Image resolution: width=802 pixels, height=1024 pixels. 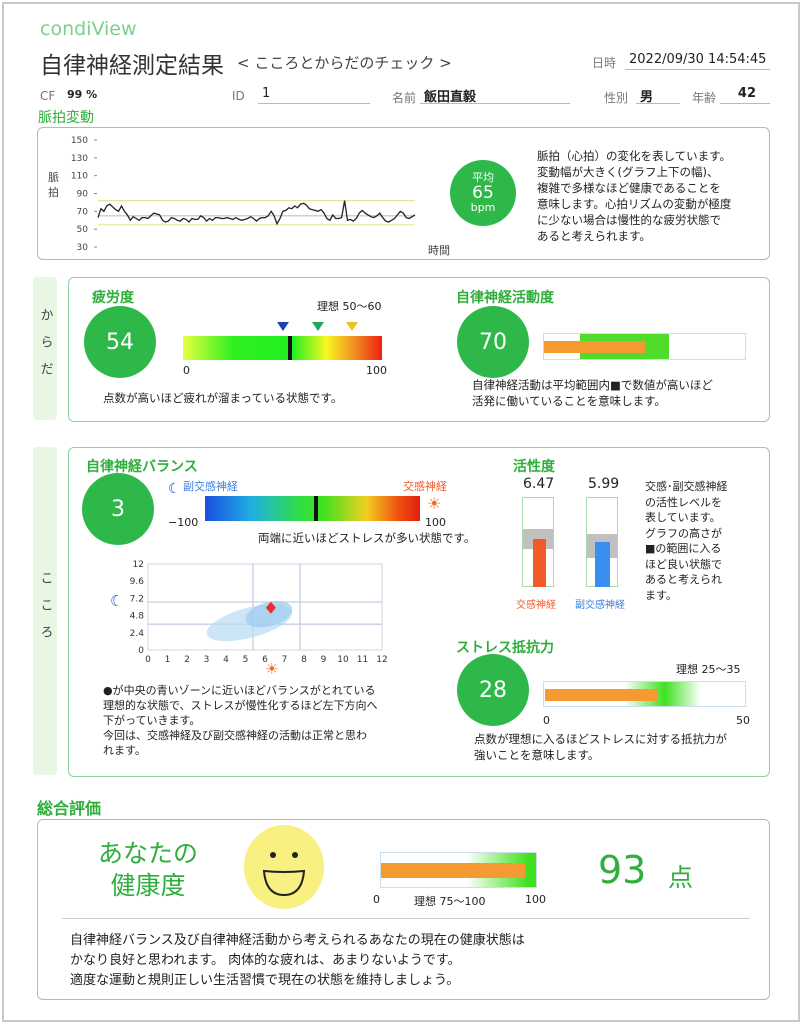 I want to click on desc-line: の活性レベルを, so click(x=683, y=502).